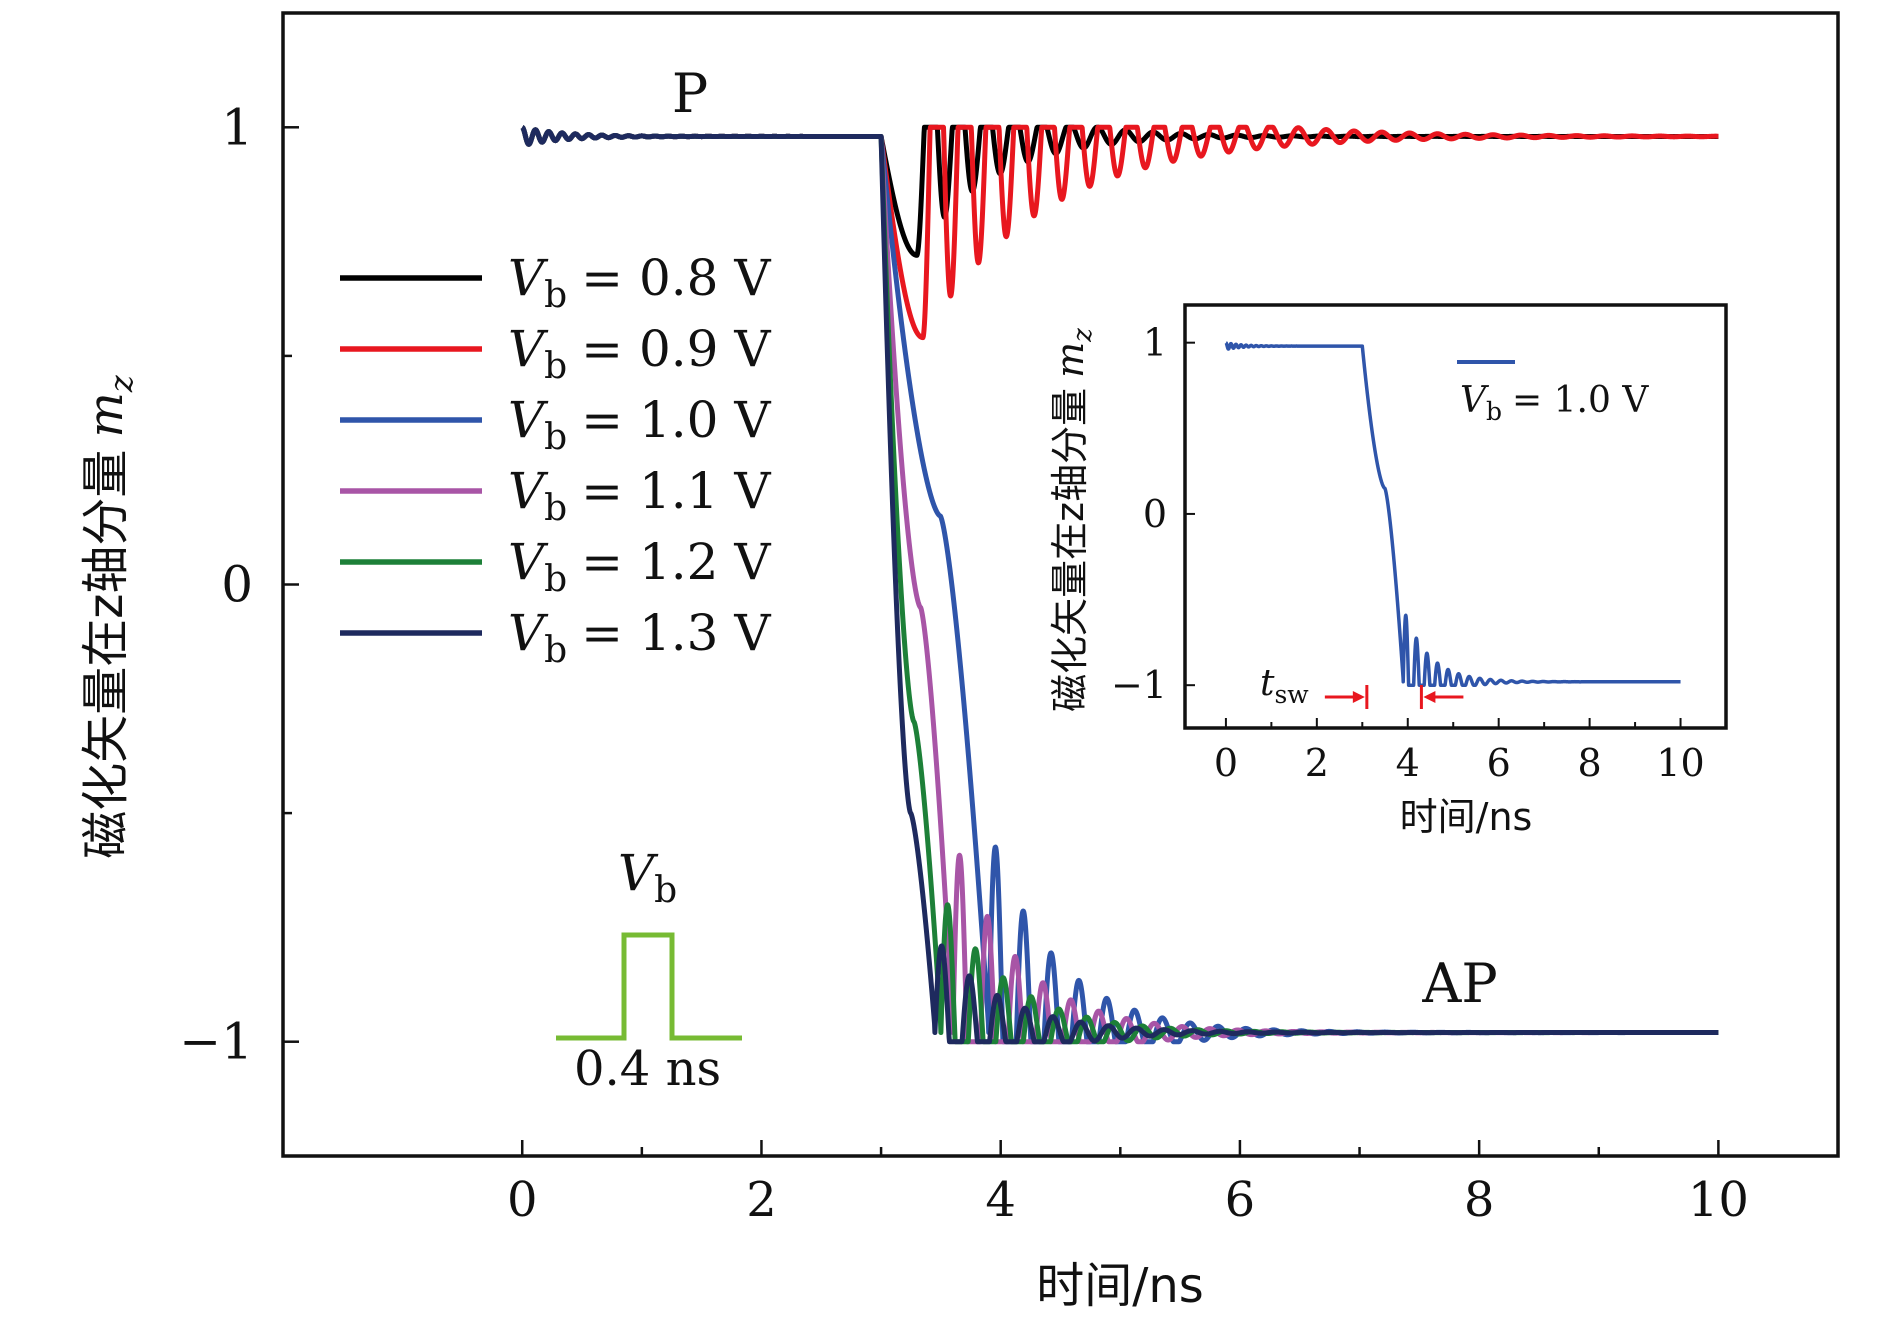 The height and width of the screenshot is (1323, 1890). I want to click on x-tick-label: 6, so click(1240, 1200).